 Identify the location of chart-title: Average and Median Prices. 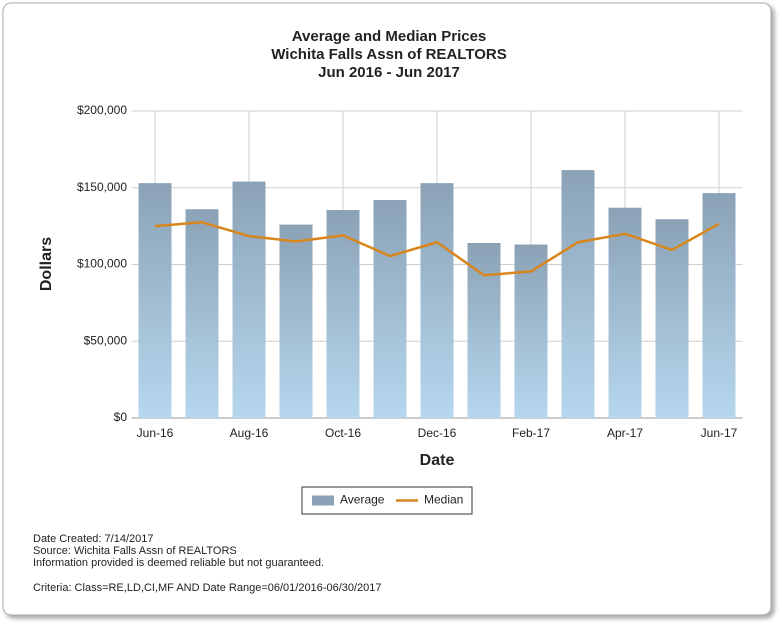
(389, 36).